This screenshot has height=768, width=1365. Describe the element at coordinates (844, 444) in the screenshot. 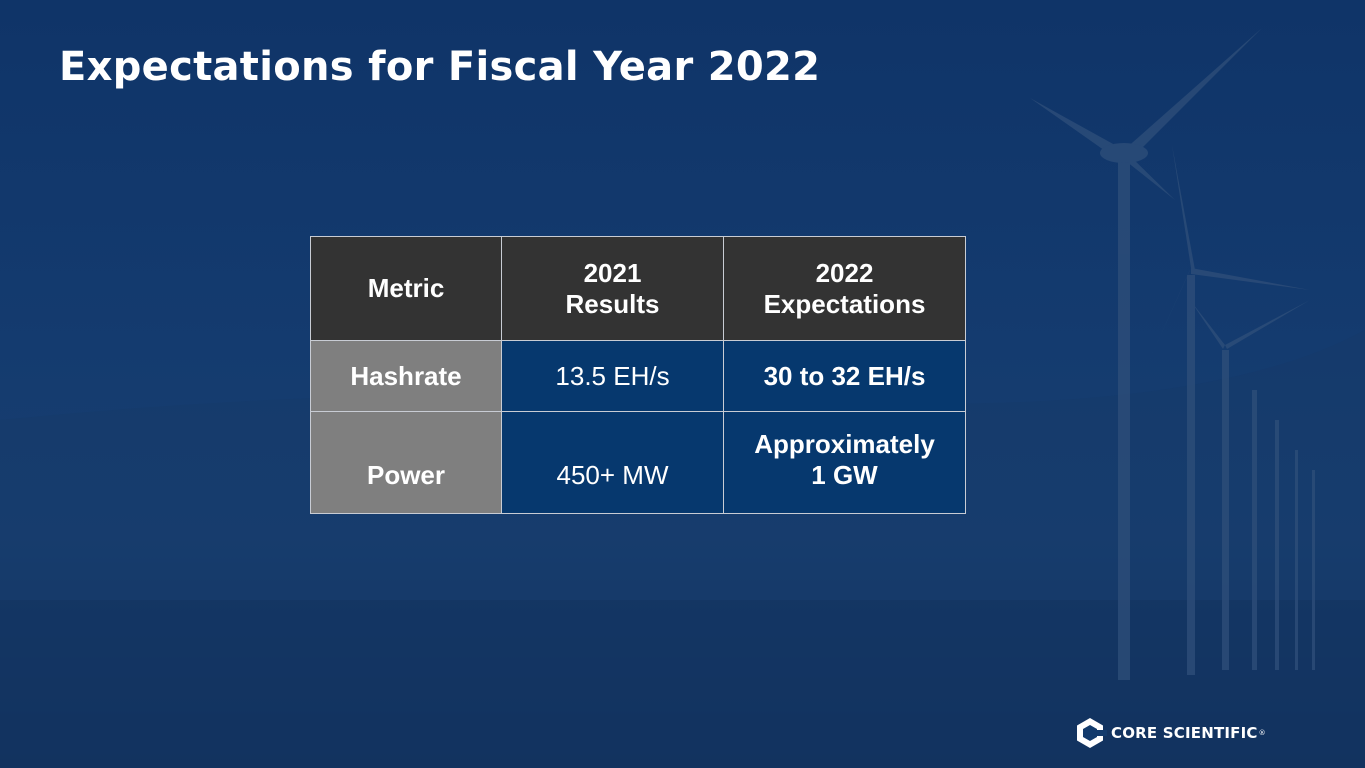

I see `cell-text: Approximately` at that location.